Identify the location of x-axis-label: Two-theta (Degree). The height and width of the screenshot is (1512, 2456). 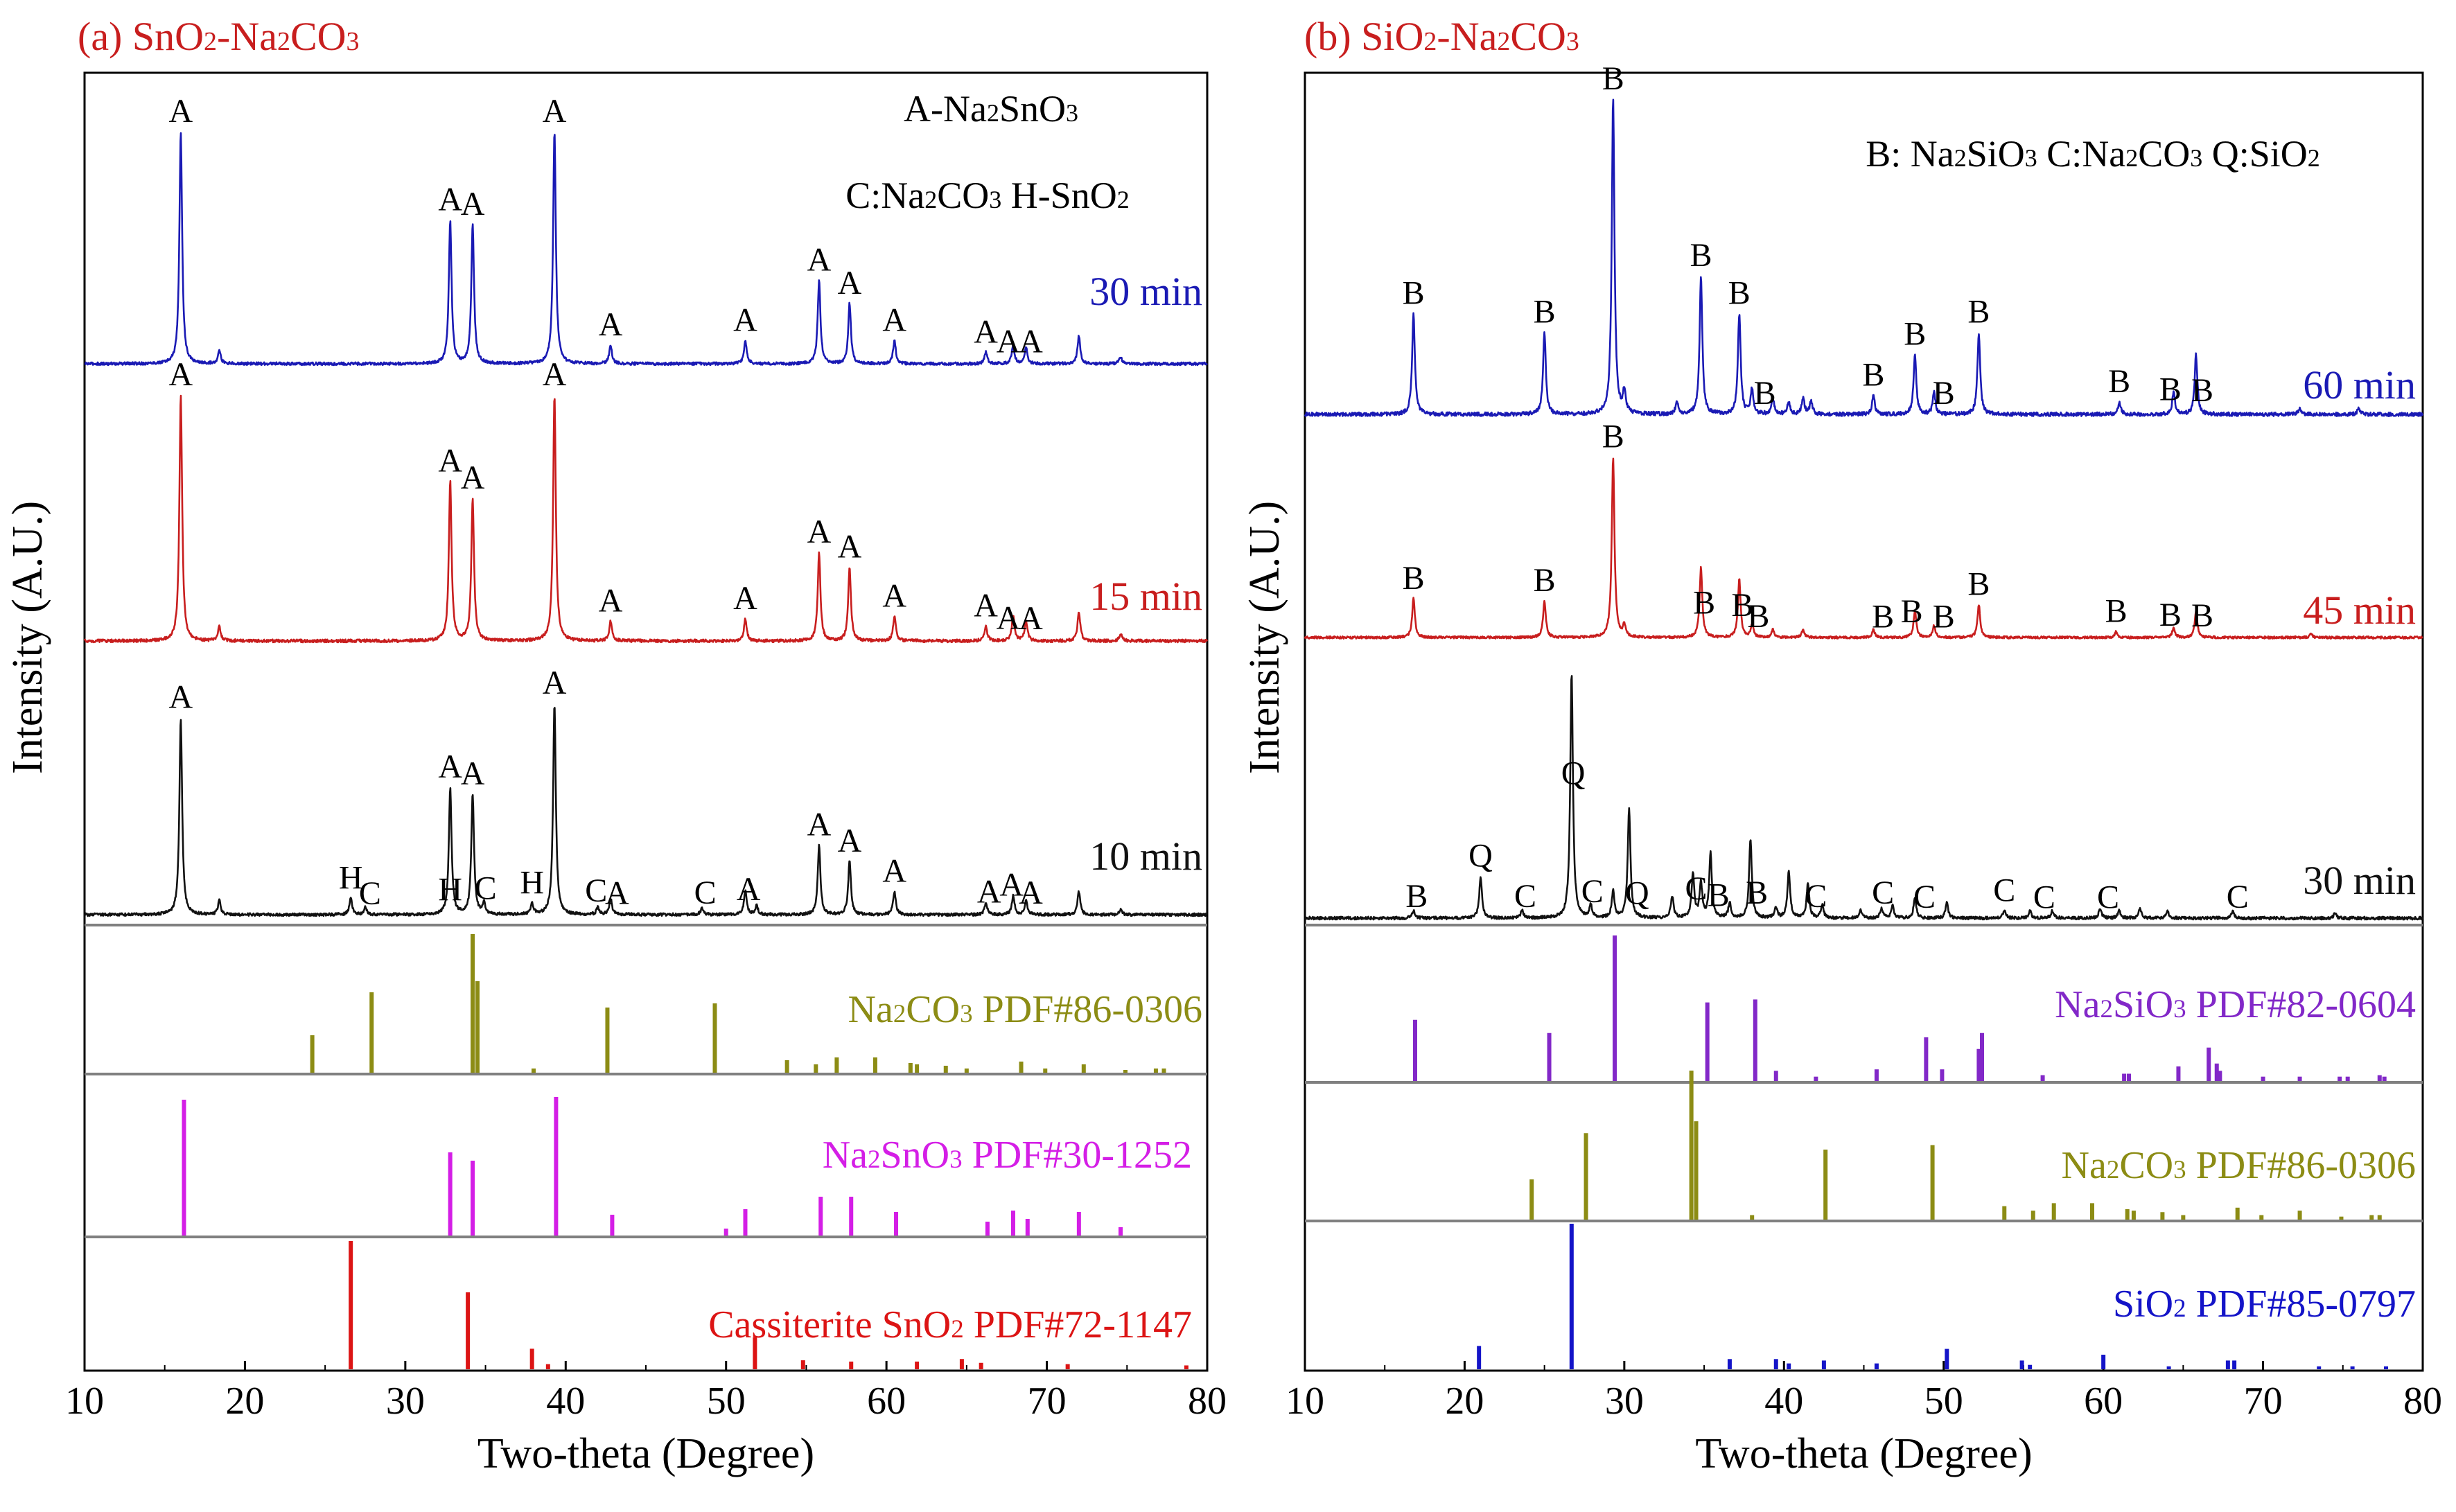
(1864, 1453).